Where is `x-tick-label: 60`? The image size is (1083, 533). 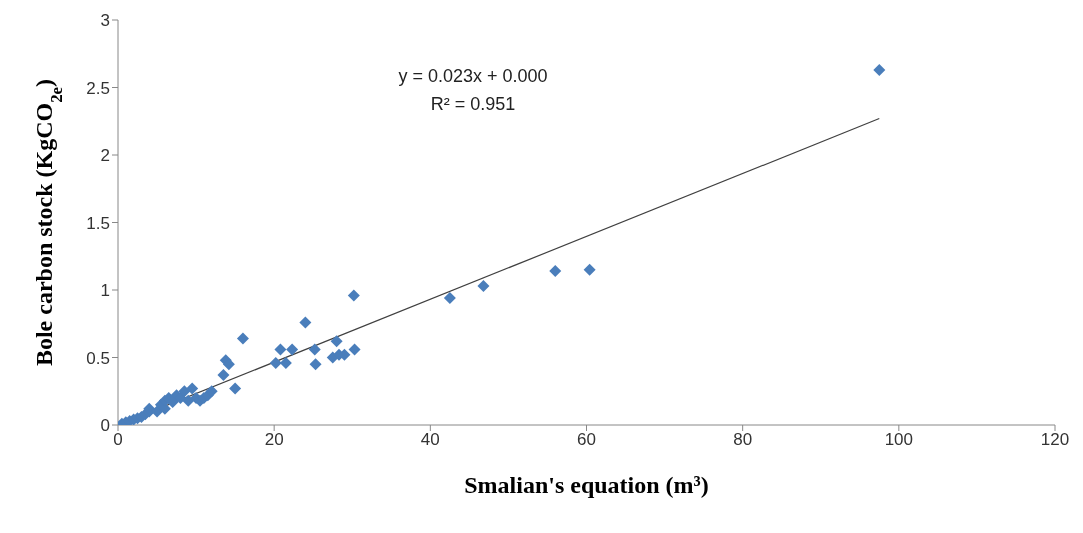
x-tick-label: 60 is located at coordinates (586, 440).